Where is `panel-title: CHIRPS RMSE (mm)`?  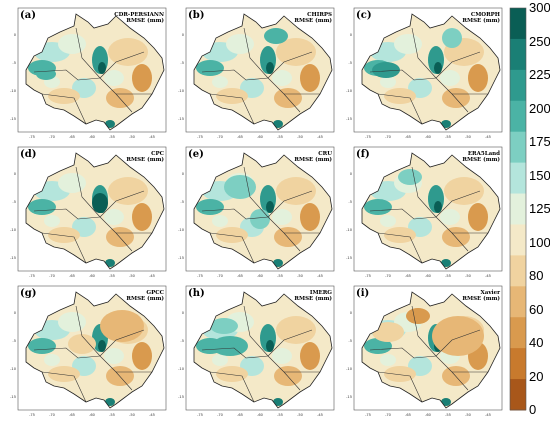
panel-title: CHIRPS RMSE (mm) is located at coordinates (302, 18).